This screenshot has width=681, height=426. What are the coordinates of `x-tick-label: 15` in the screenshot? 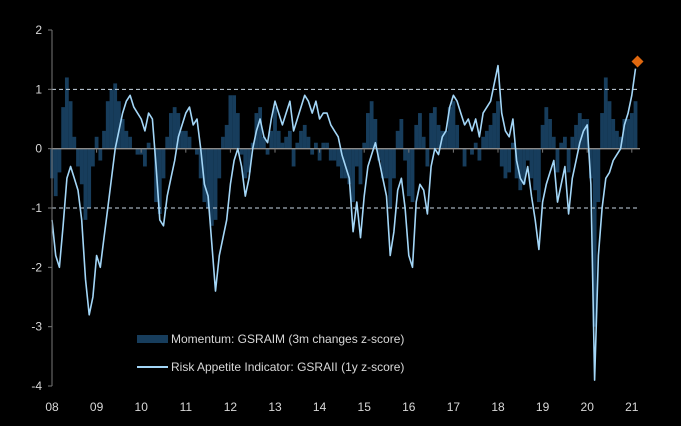 It's located at (365, 407).